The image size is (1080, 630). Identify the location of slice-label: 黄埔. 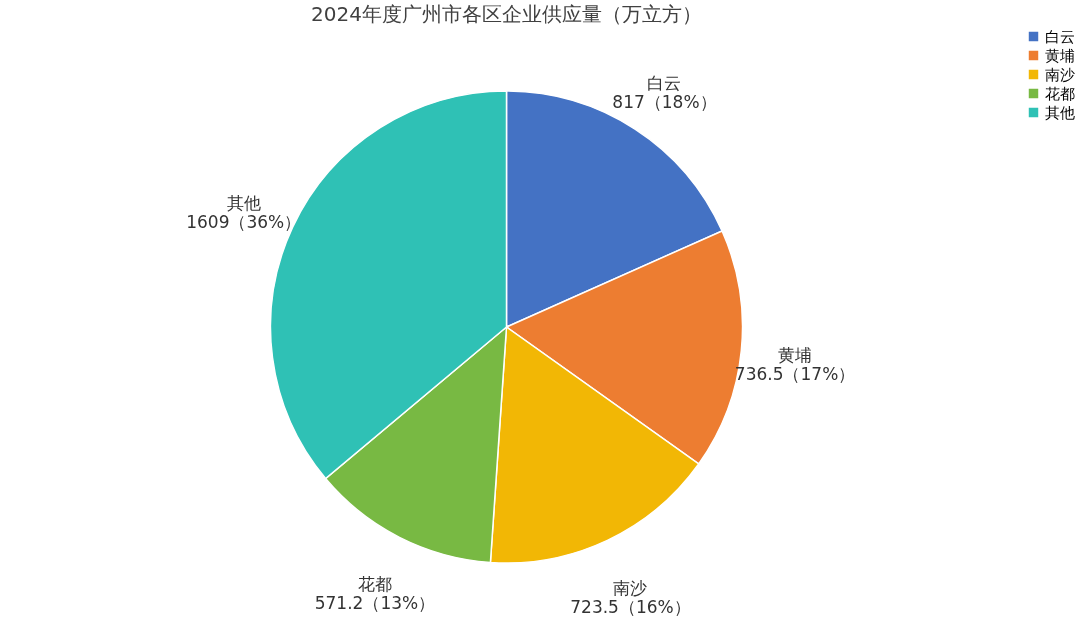
(795, 354).